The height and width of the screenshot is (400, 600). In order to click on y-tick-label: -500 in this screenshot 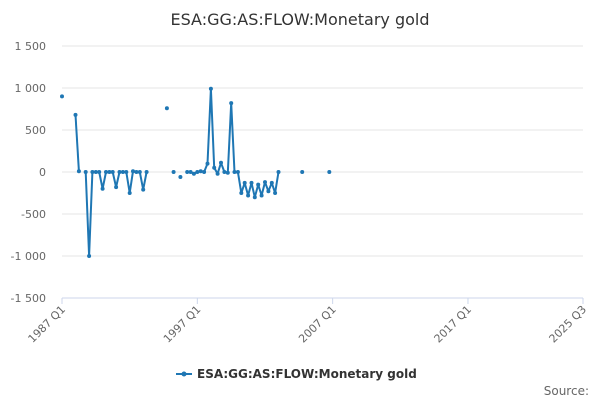, I will do `click(33, 214)`.